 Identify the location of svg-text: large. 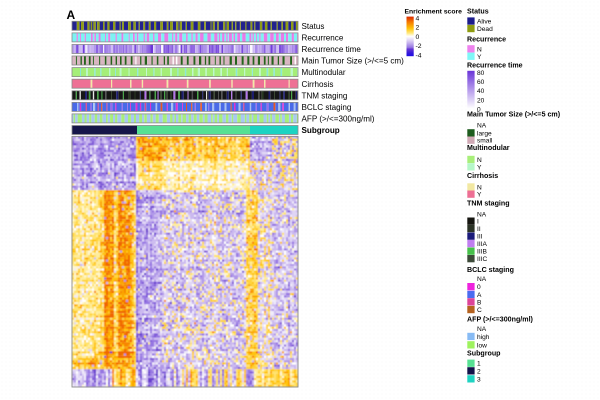
(484, 133).